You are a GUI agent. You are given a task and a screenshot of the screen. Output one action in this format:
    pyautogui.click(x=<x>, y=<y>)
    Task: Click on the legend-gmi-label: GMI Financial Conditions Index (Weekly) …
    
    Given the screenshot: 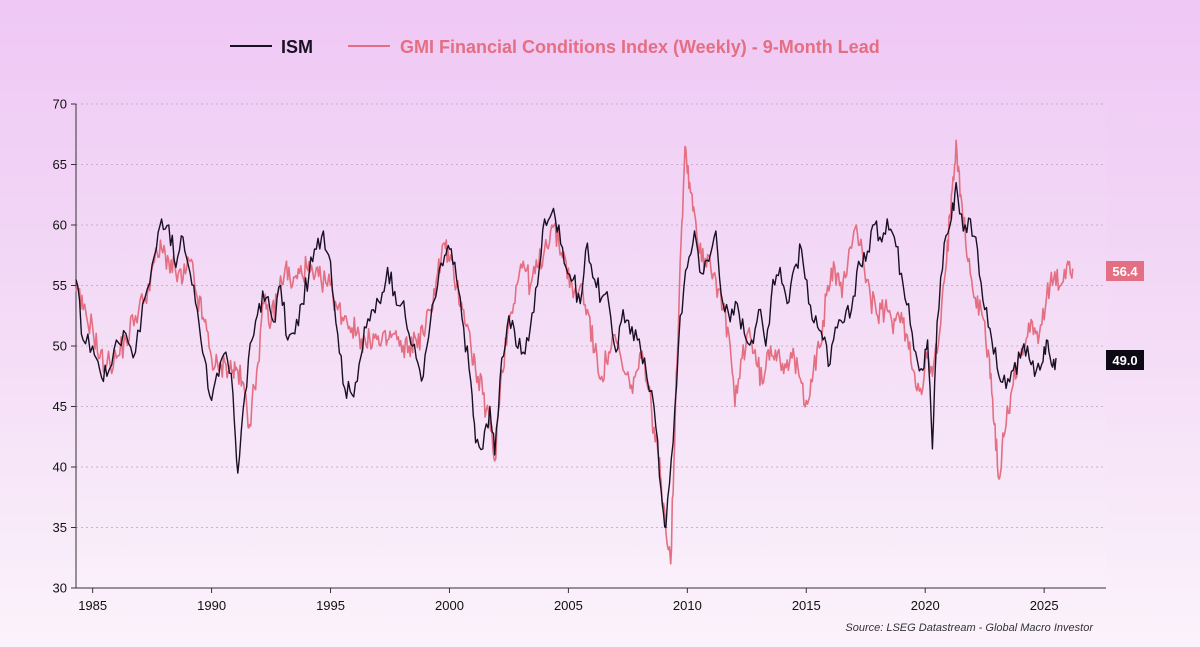 What is the action you would take?
    pyautogui.click(x=640, y=47)
    